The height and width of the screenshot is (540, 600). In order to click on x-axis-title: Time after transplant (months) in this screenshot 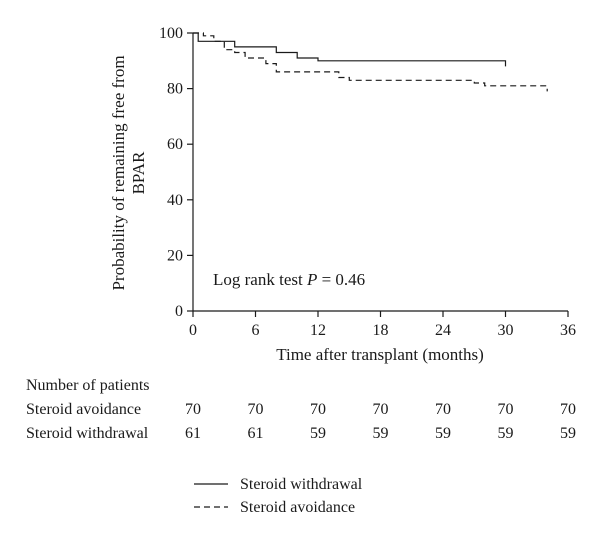, I will do `click(380, 354)`.